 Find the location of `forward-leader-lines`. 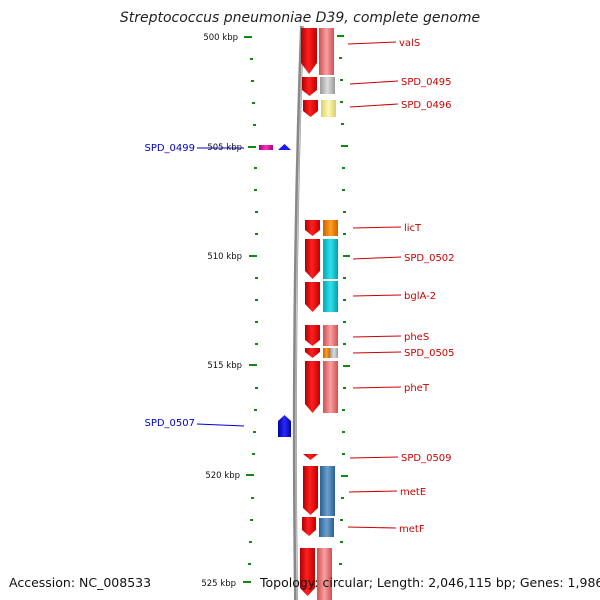

forward-leader-lines is located at coordinates (374, 285).